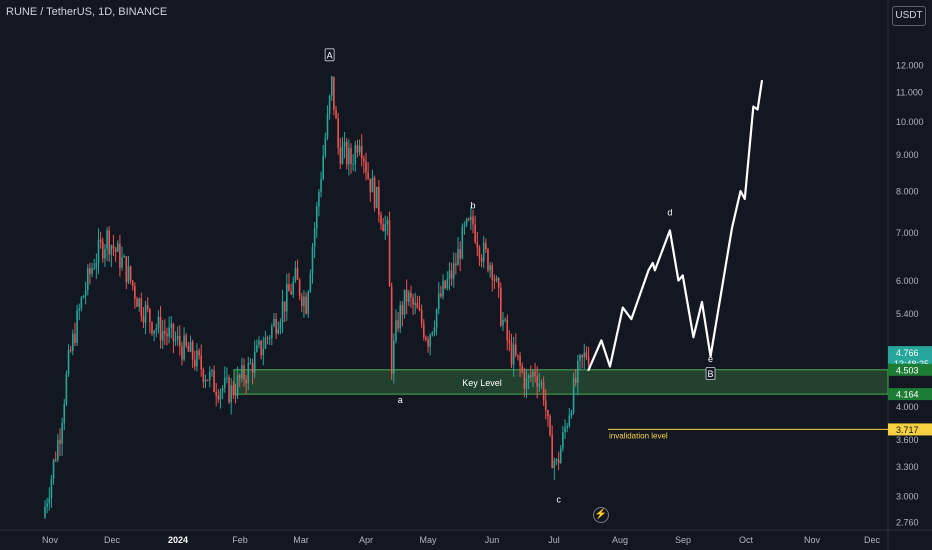  I want to click on currency-button: USDT, so click(909, 16).